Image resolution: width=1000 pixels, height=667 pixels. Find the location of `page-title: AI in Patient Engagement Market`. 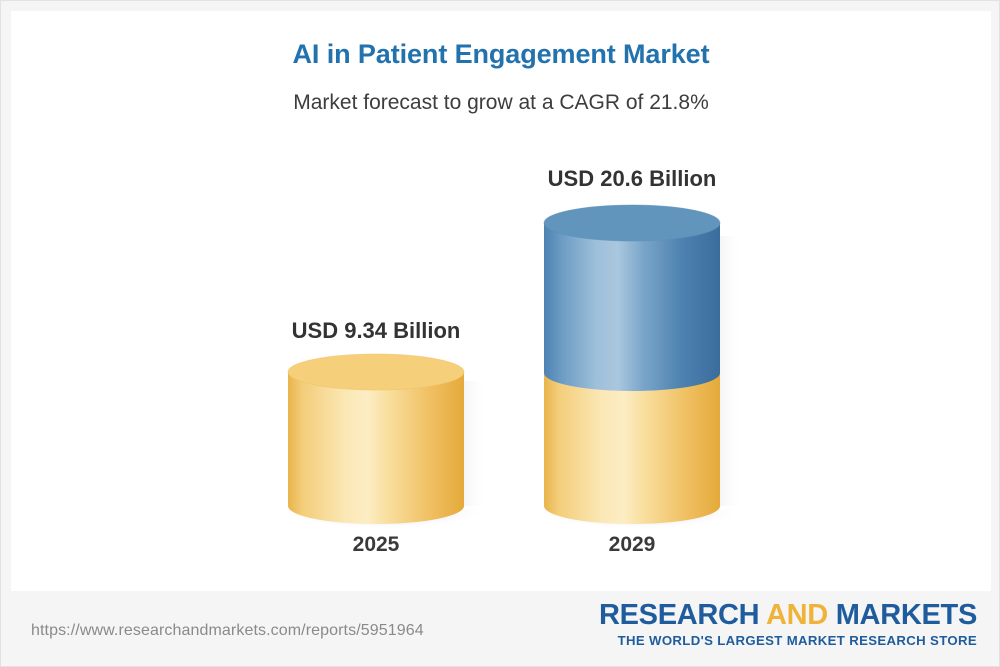

page-title: AI in Patient Engagement Market is located at coordinates (501, 54).